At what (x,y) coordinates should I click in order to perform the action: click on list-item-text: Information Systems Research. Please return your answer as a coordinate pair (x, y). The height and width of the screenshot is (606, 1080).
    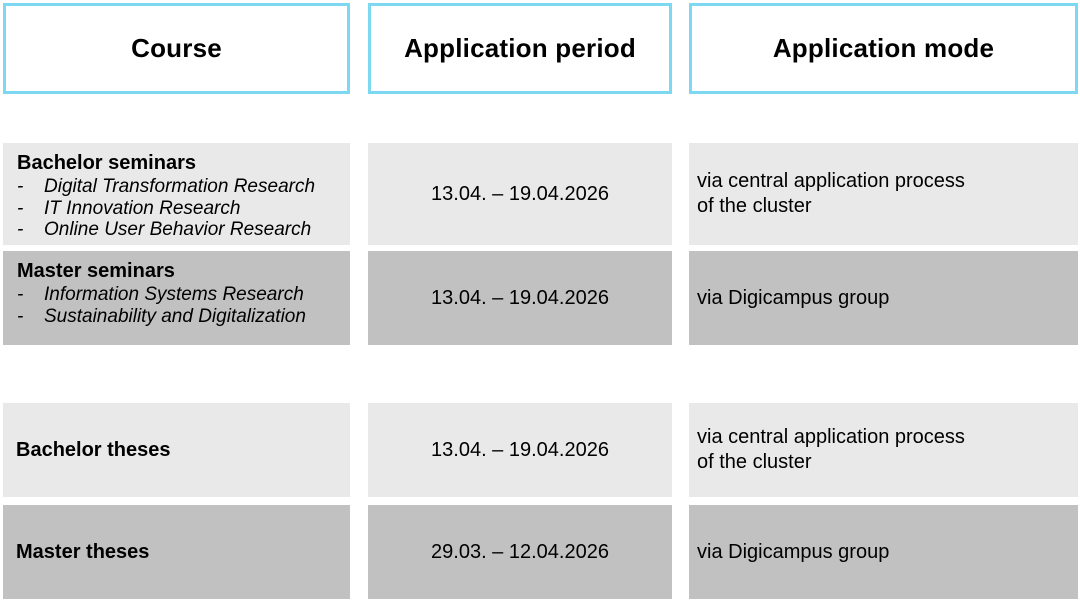
    Looking at the image, I should click on (174, 294).